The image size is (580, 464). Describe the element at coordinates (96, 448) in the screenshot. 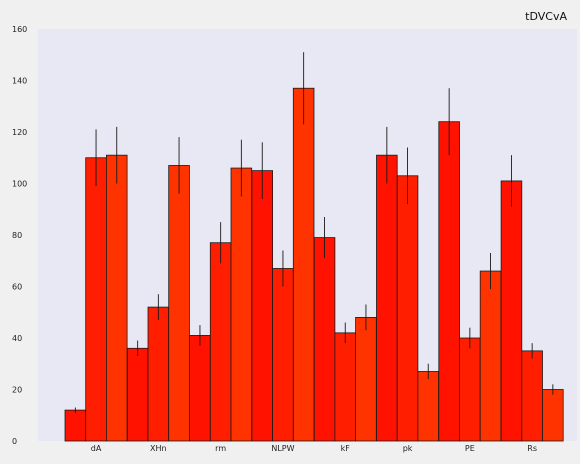

I see `x-tick-label: dA` at that location.